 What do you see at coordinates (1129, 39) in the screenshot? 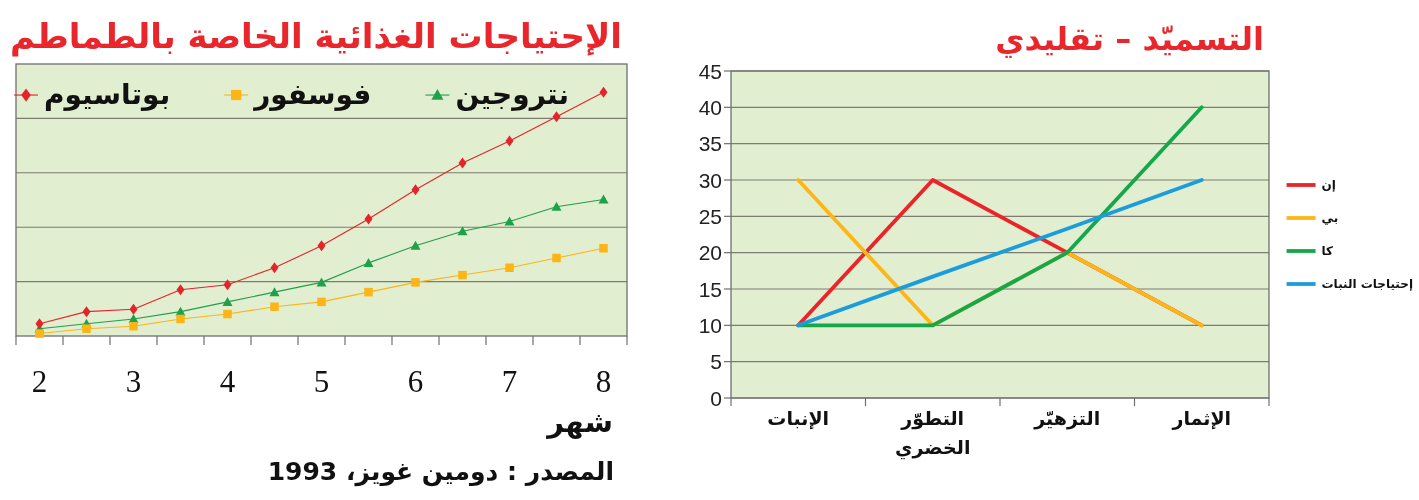
I see `chart-title: التسميّد – تقليدي` at bounding box center [1129, 39].